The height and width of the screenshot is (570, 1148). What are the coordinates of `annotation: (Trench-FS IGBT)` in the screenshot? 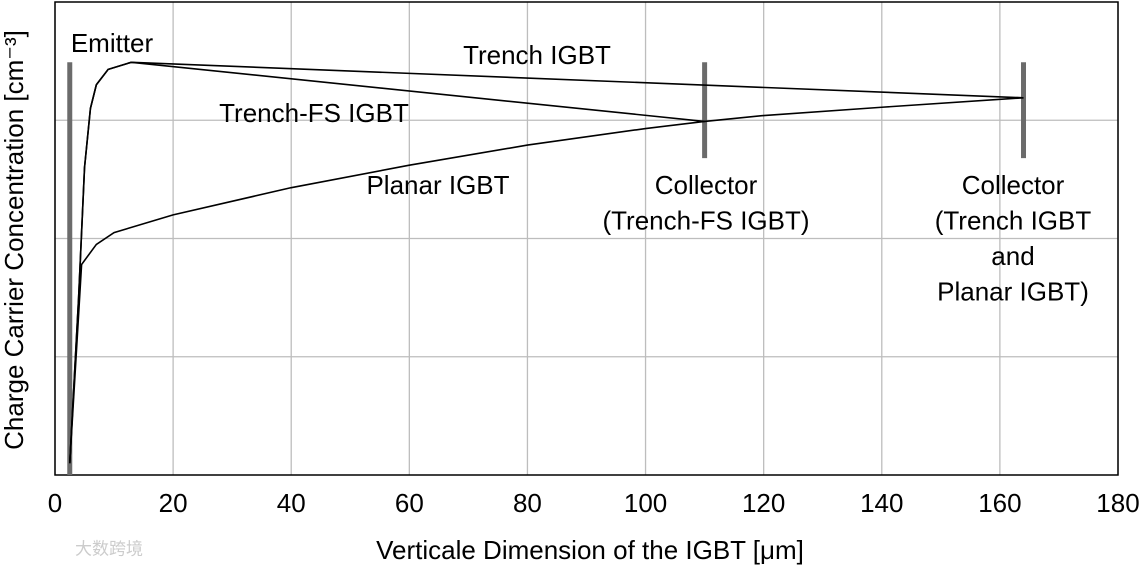 It's located at (705, 220).